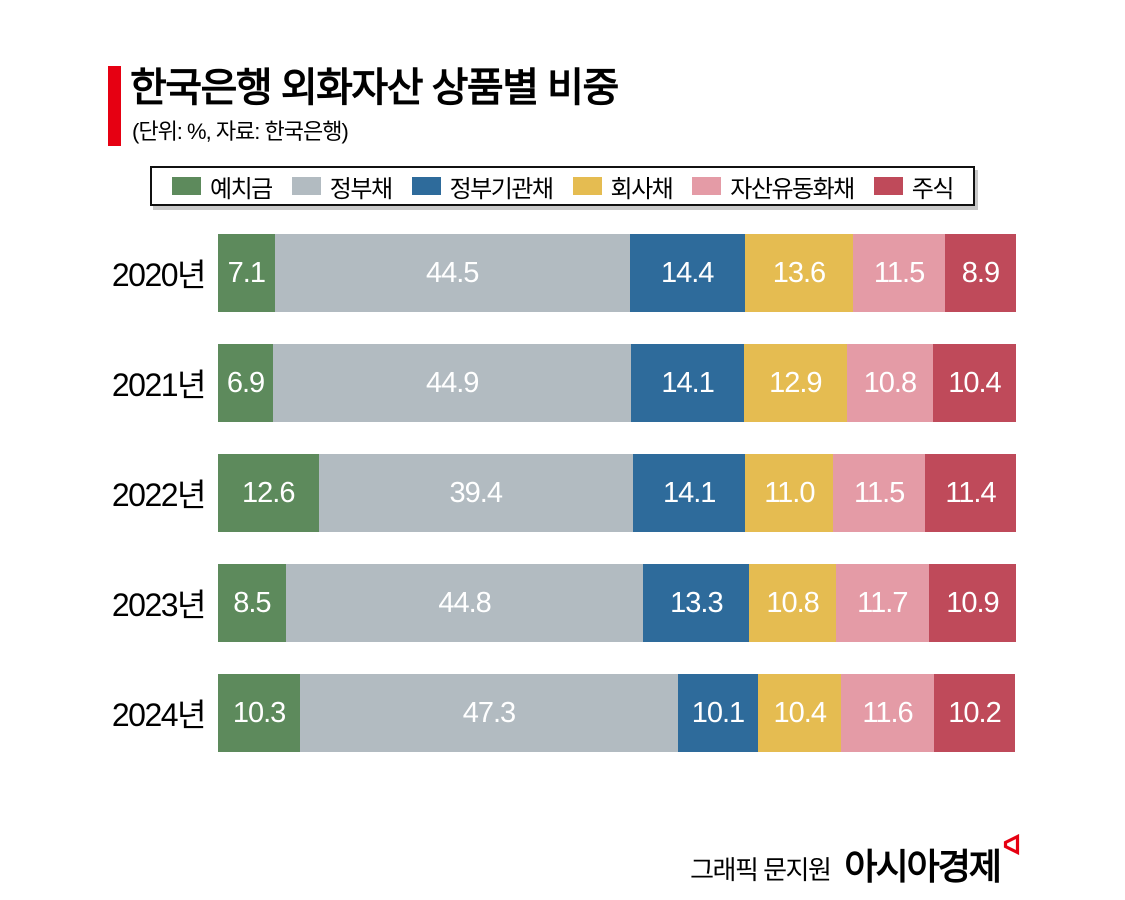 Image resolution: width=1125 pixels, height=900 pixels. I want to click on bar-segment-label: 7.1, so click(246, 272).